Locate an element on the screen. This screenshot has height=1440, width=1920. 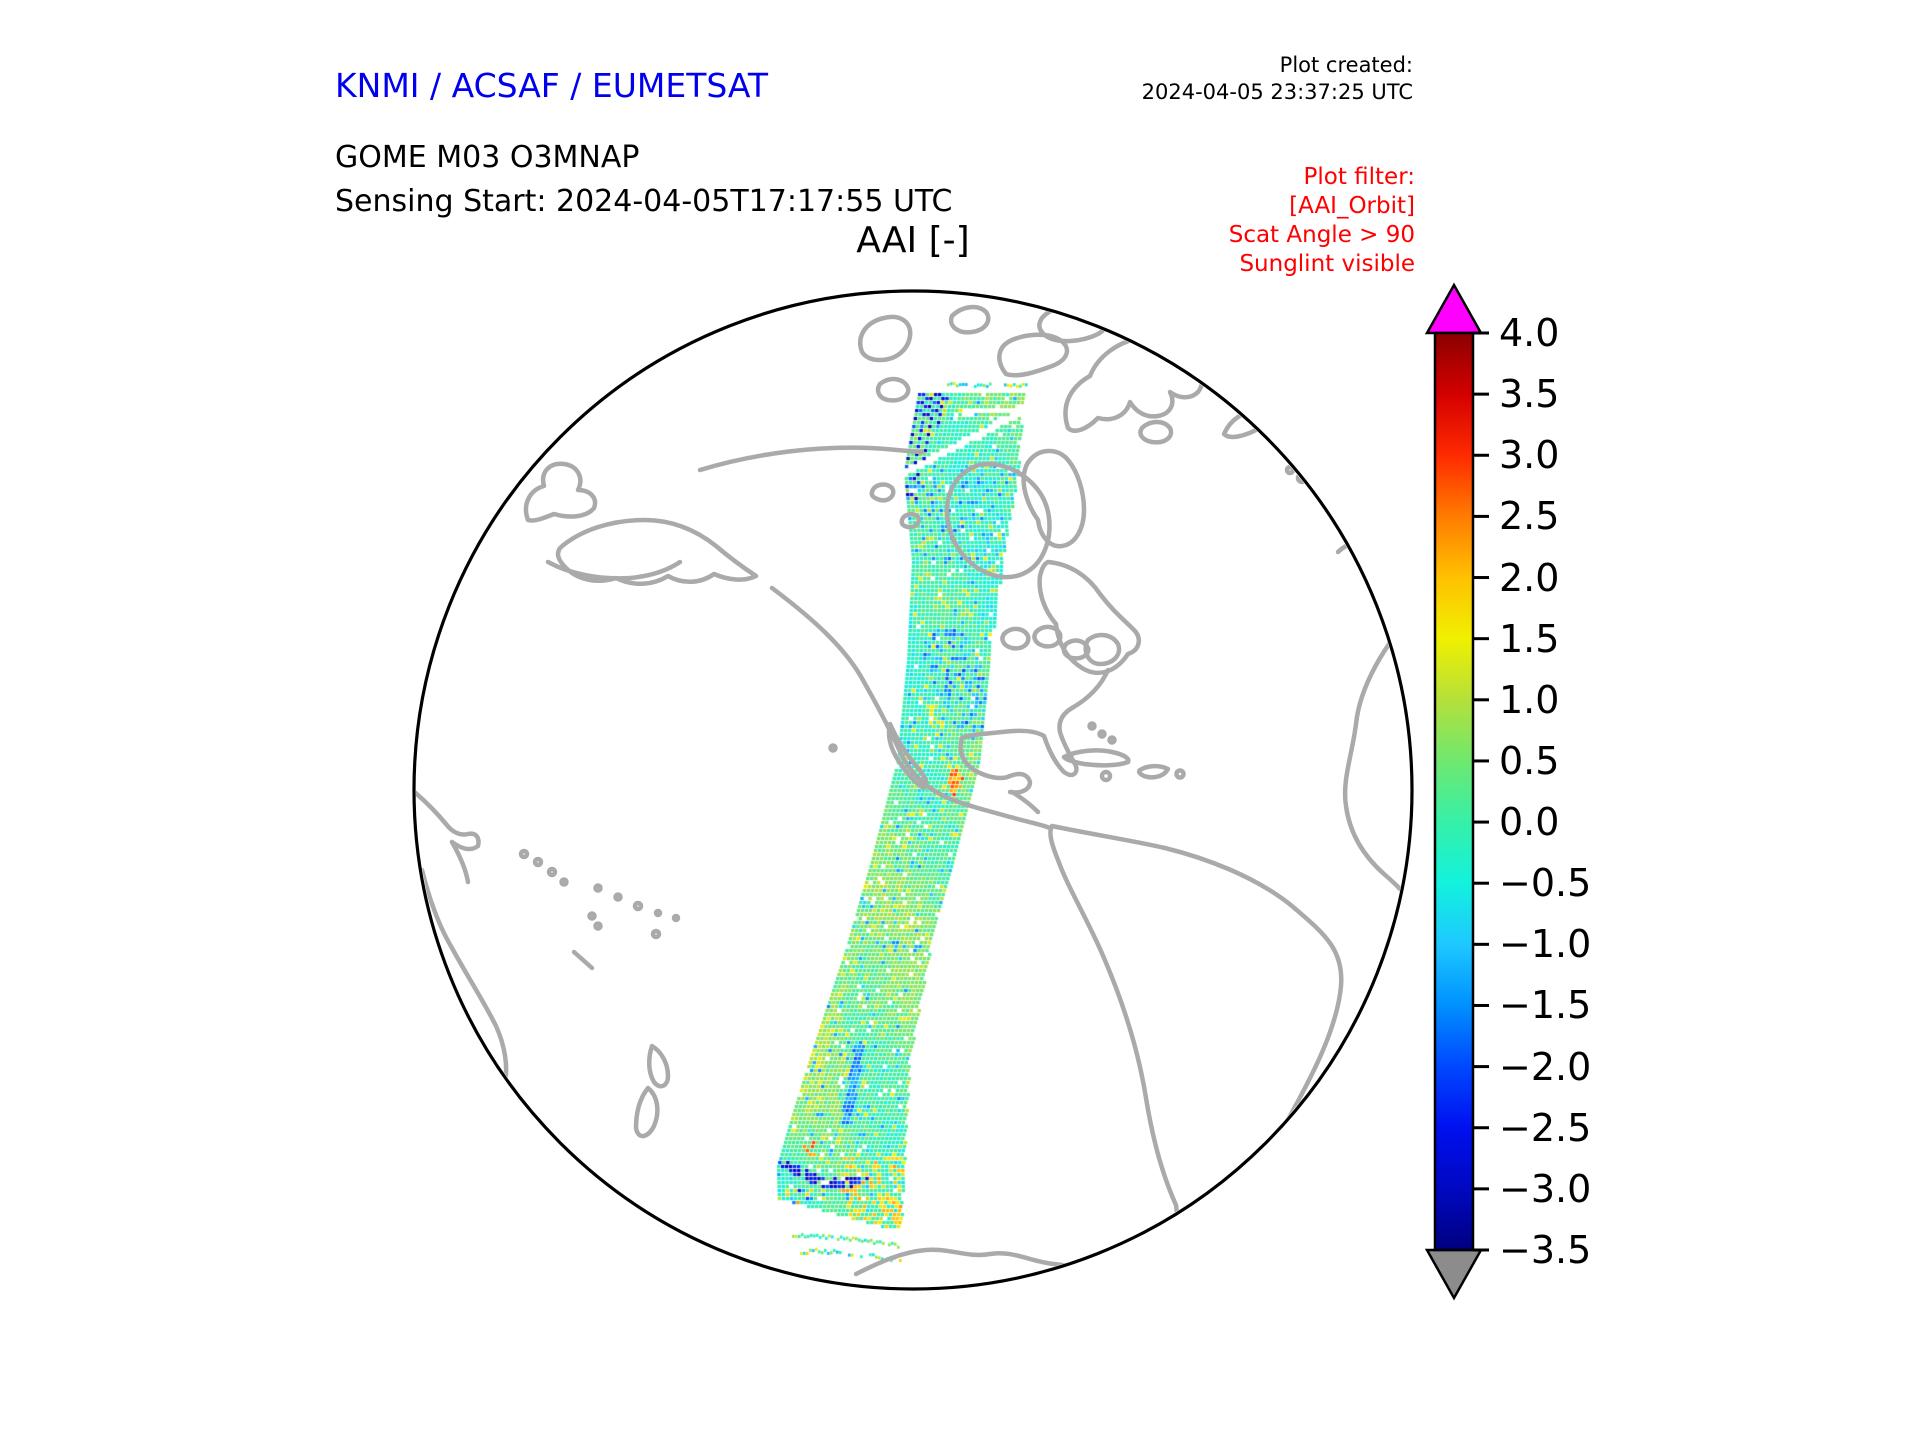
colorbar-tick-label: −3.0 is located at coordinates (1545, 1188).